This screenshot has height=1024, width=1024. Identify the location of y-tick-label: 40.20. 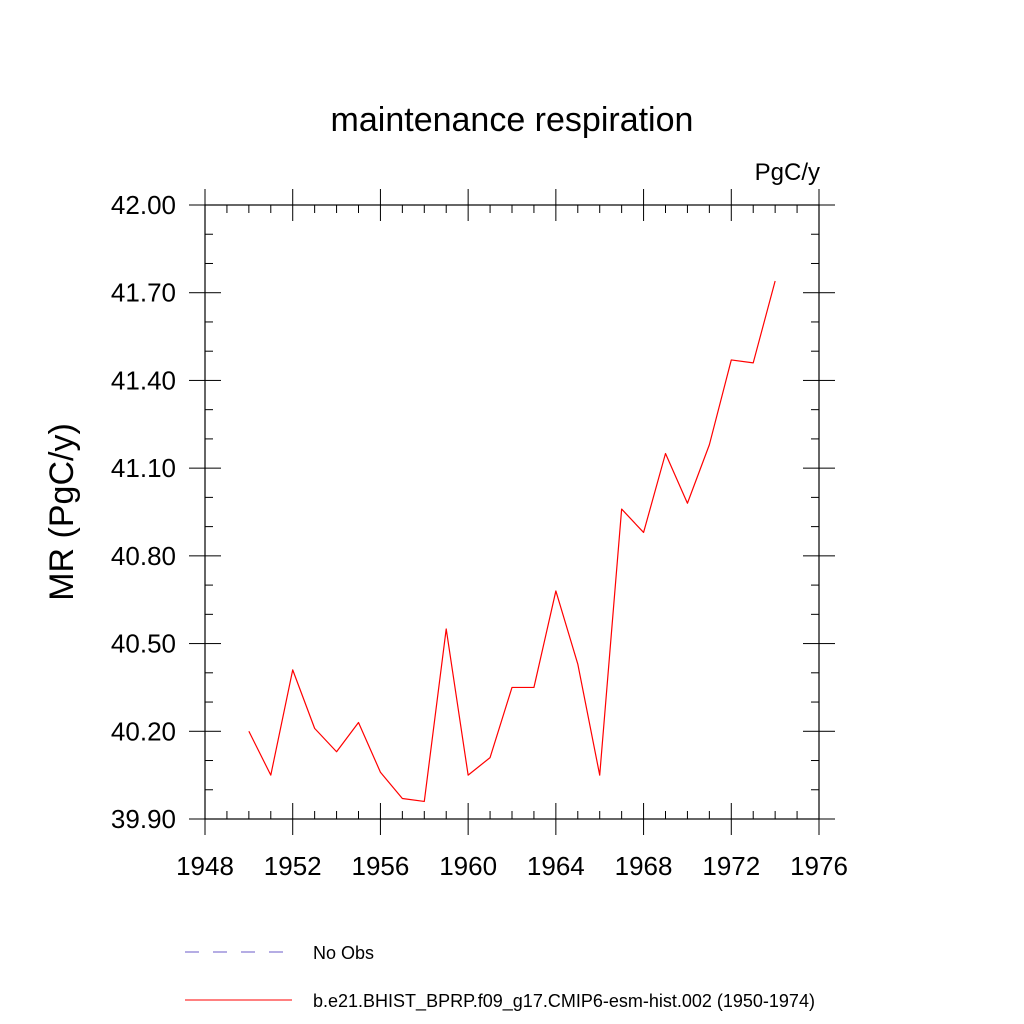
(143, 731).